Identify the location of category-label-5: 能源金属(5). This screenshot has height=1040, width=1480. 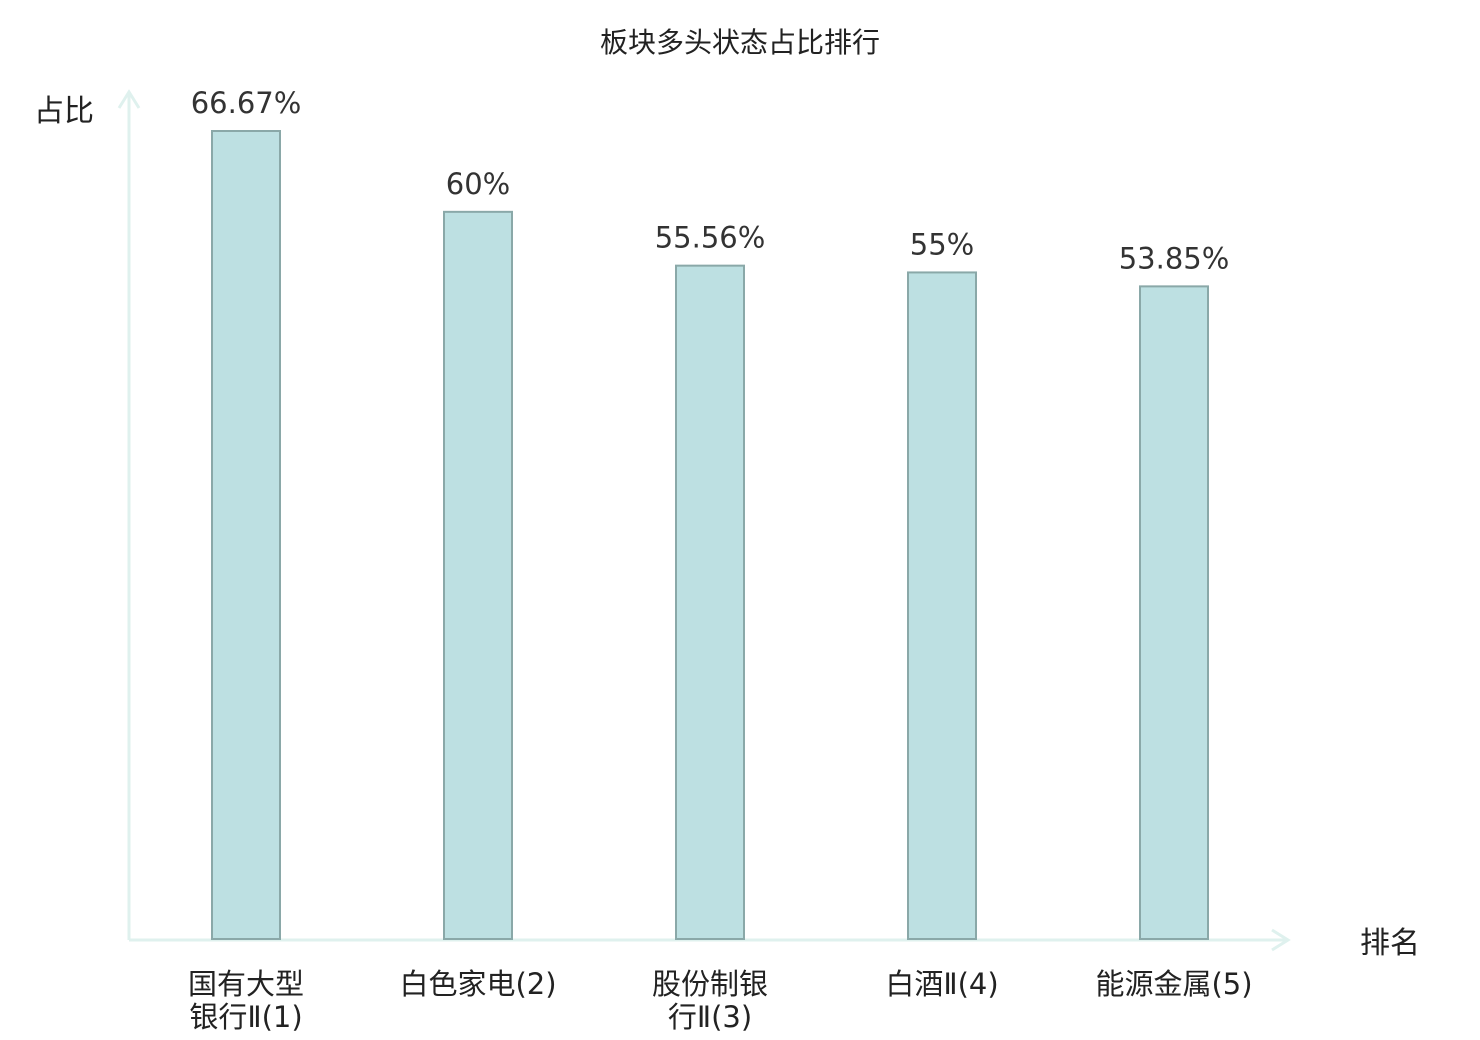
(1173, 984).